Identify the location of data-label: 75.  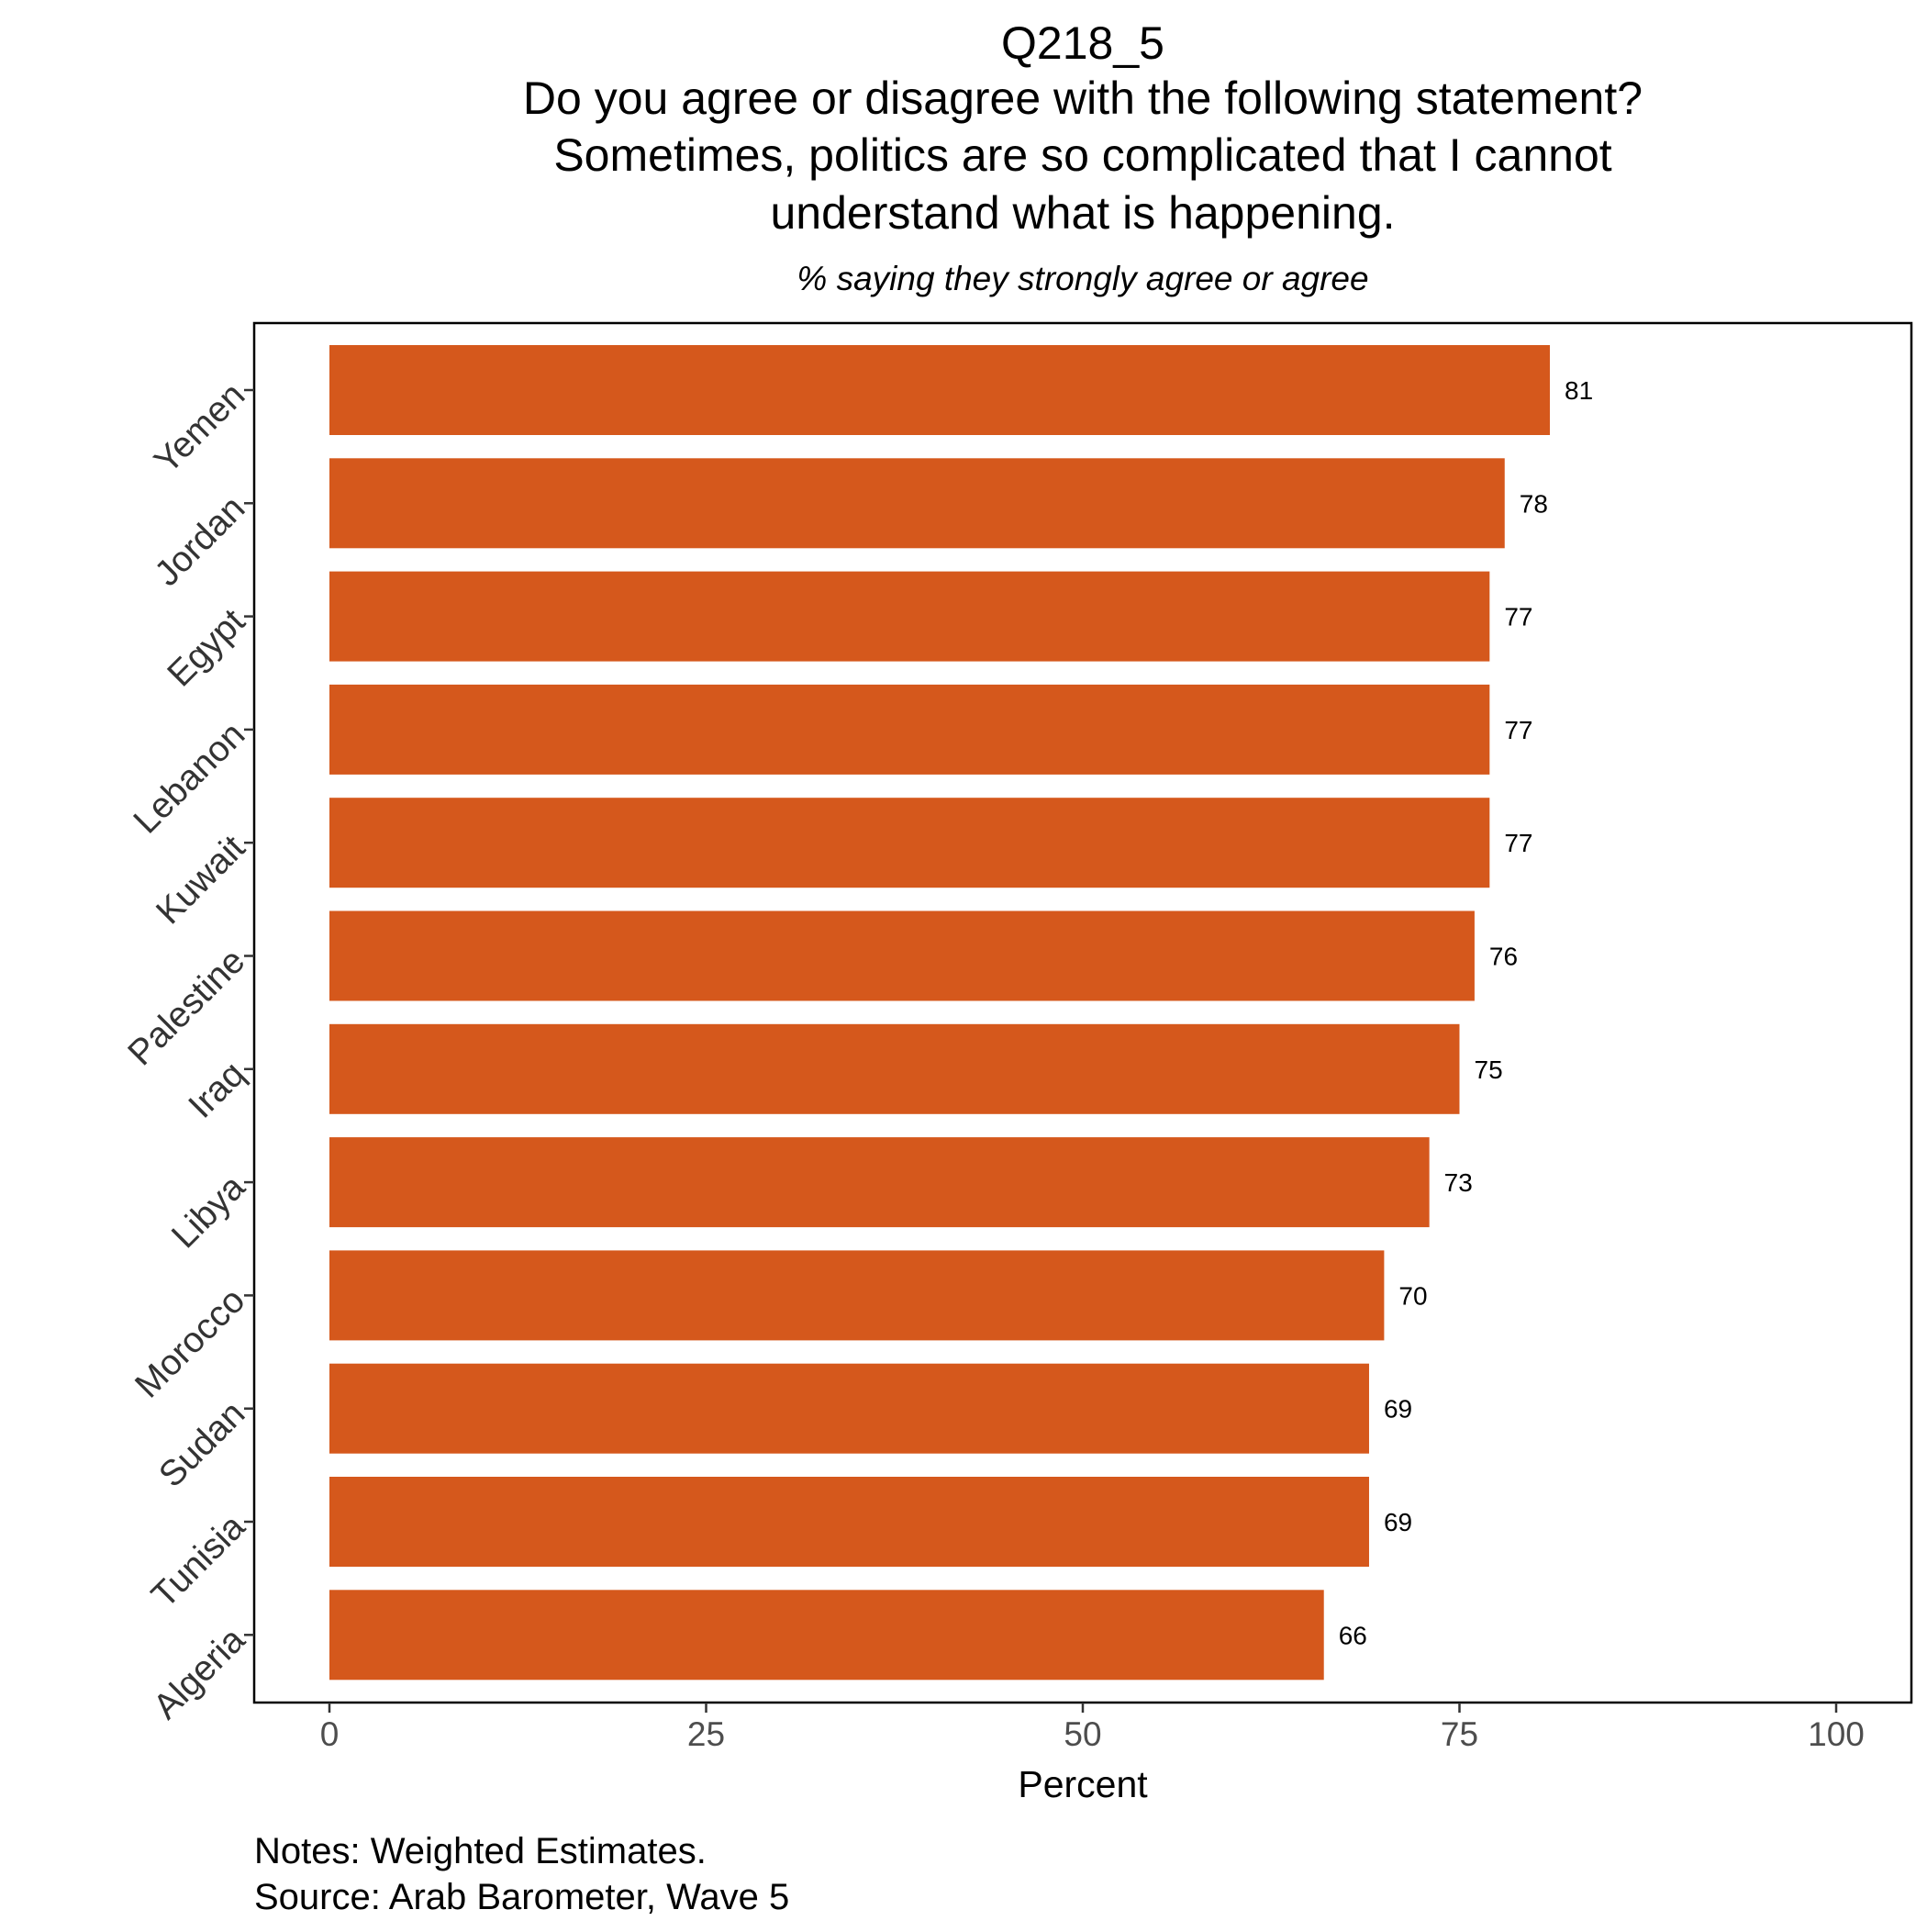
(1489, 1069).